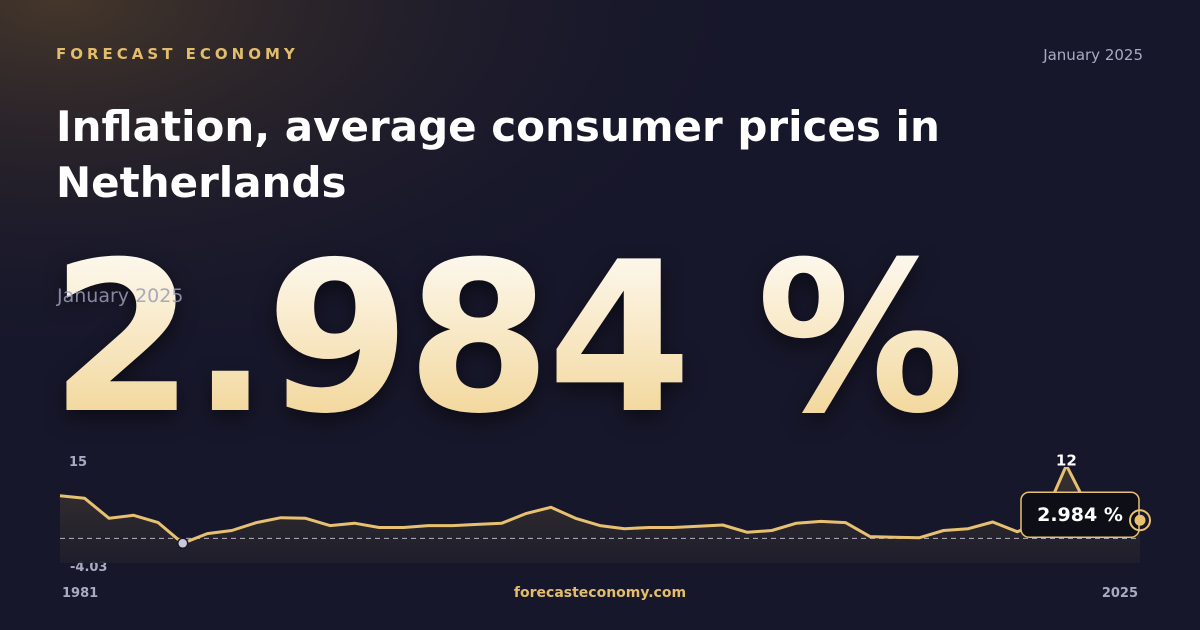 The width and height of the screenshot is (1200, 630). Describe the element at coordinates (80, 593) in the screenshot. I see `x-tick-label: 1981` at that location.